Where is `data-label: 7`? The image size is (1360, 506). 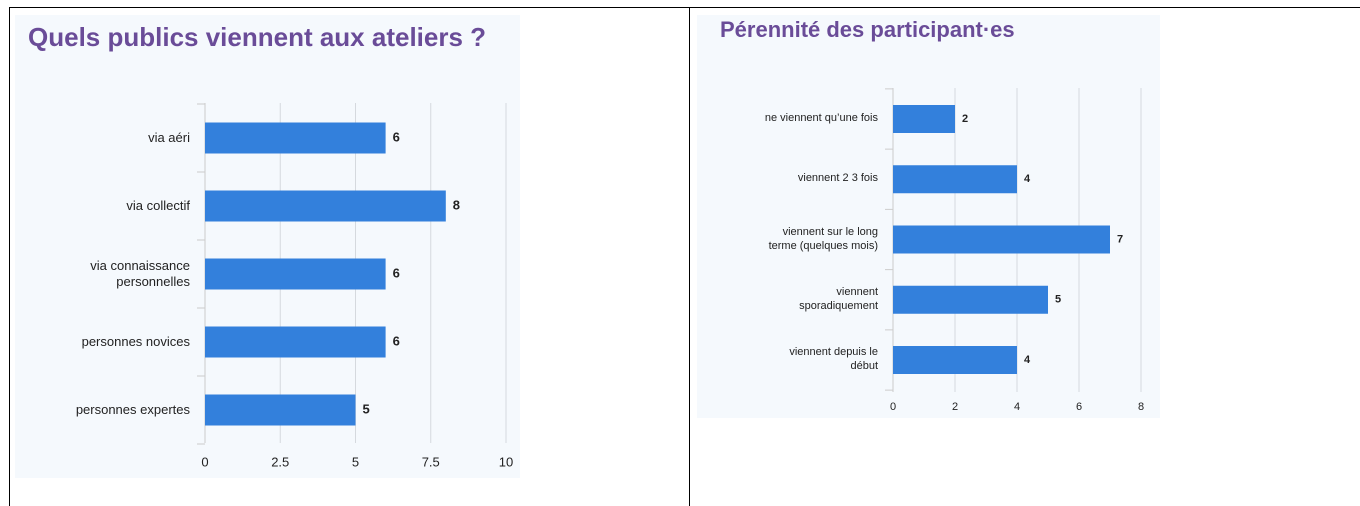 data-label: 7 is located at coordinates (1120, 239).